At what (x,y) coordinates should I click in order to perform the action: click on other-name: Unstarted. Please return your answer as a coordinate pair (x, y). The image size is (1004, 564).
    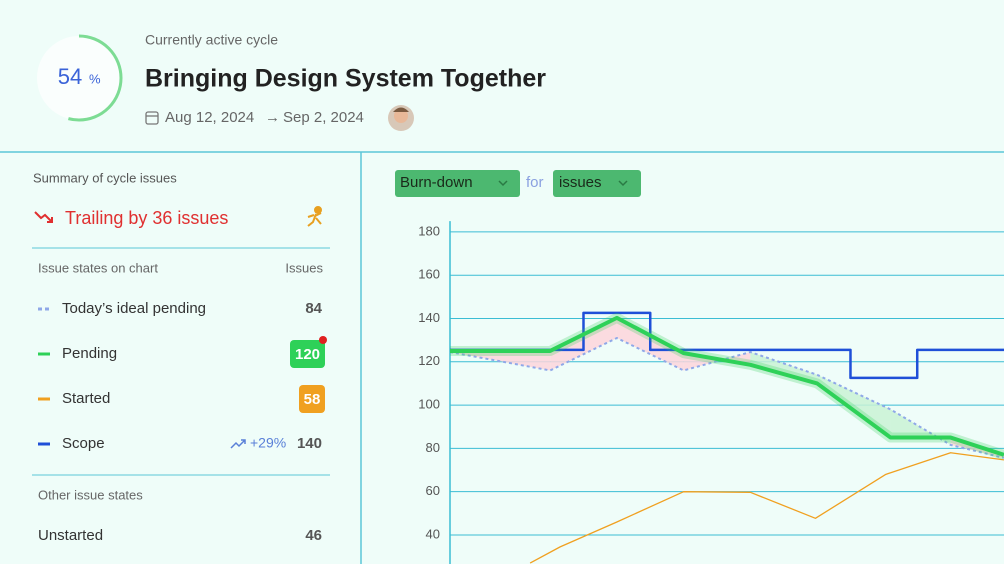
    Looking at the image, I should click on (70, 535).